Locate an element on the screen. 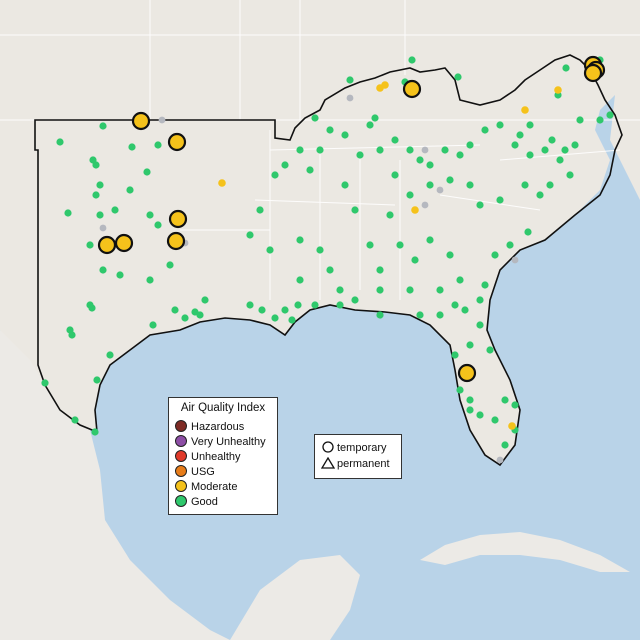 The height and width of the screenshot is (640, 640). yucatan-land is located at coordinates (295, 597).